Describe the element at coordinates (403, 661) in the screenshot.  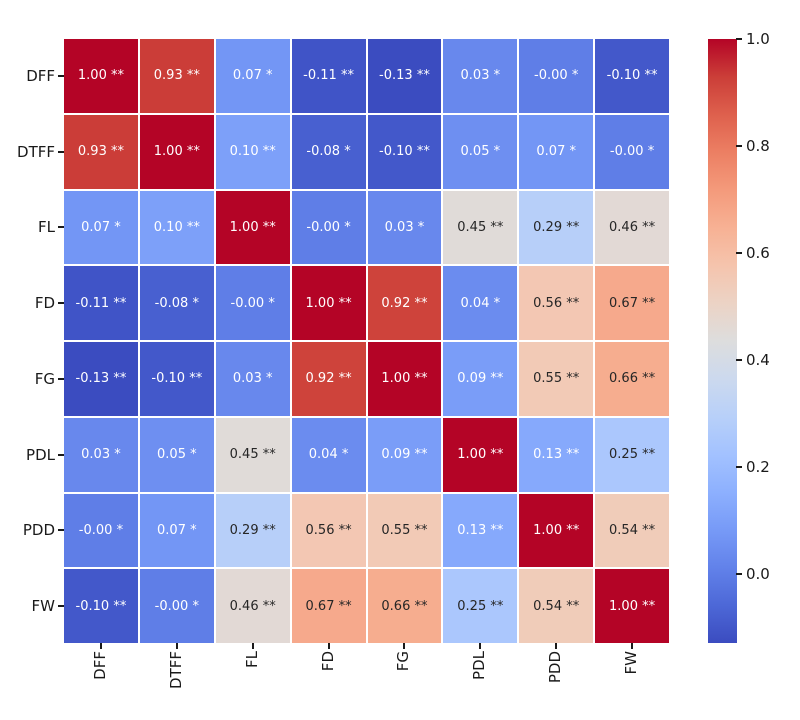
I see `x-tick-label: FG` at that location.